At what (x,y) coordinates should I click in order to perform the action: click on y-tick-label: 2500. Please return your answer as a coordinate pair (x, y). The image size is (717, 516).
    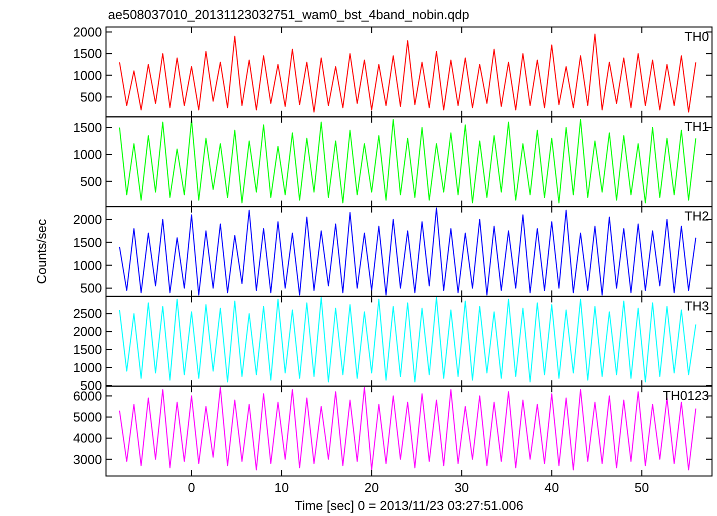
    Looking at the image, I should click on (87, 314).